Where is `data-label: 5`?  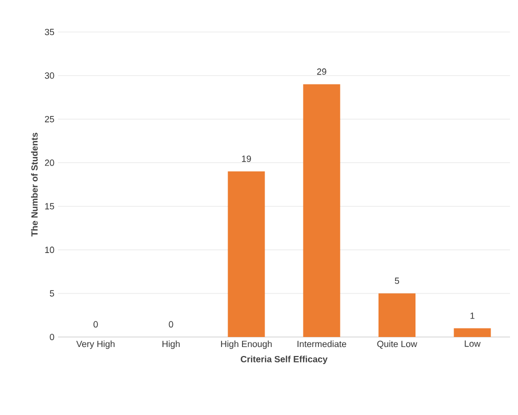
data-label: 5 is located at coordinates (397, 281).